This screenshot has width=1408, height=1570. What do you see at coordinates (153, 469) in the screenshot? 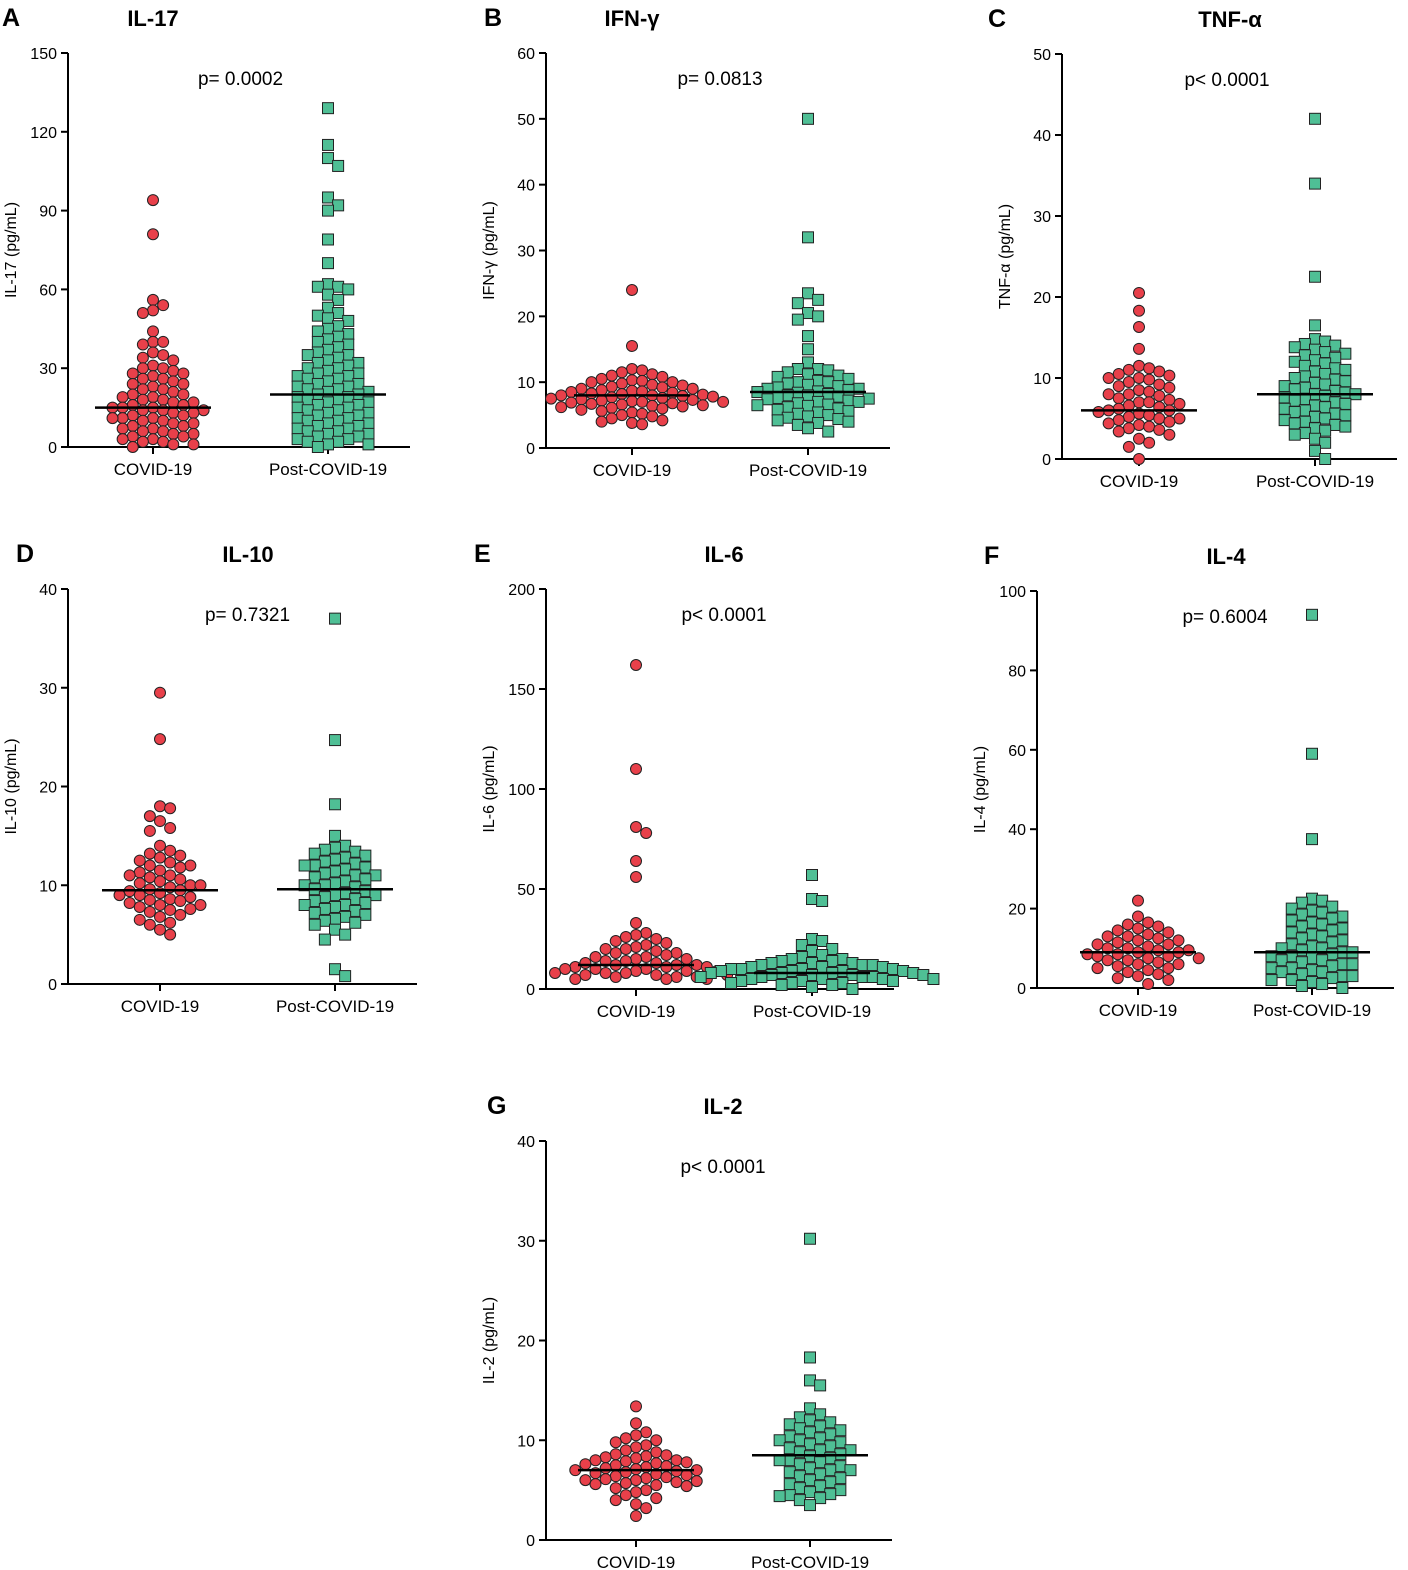
I see `x-tick-label: COVID-19` at bounding box center [153, 469].